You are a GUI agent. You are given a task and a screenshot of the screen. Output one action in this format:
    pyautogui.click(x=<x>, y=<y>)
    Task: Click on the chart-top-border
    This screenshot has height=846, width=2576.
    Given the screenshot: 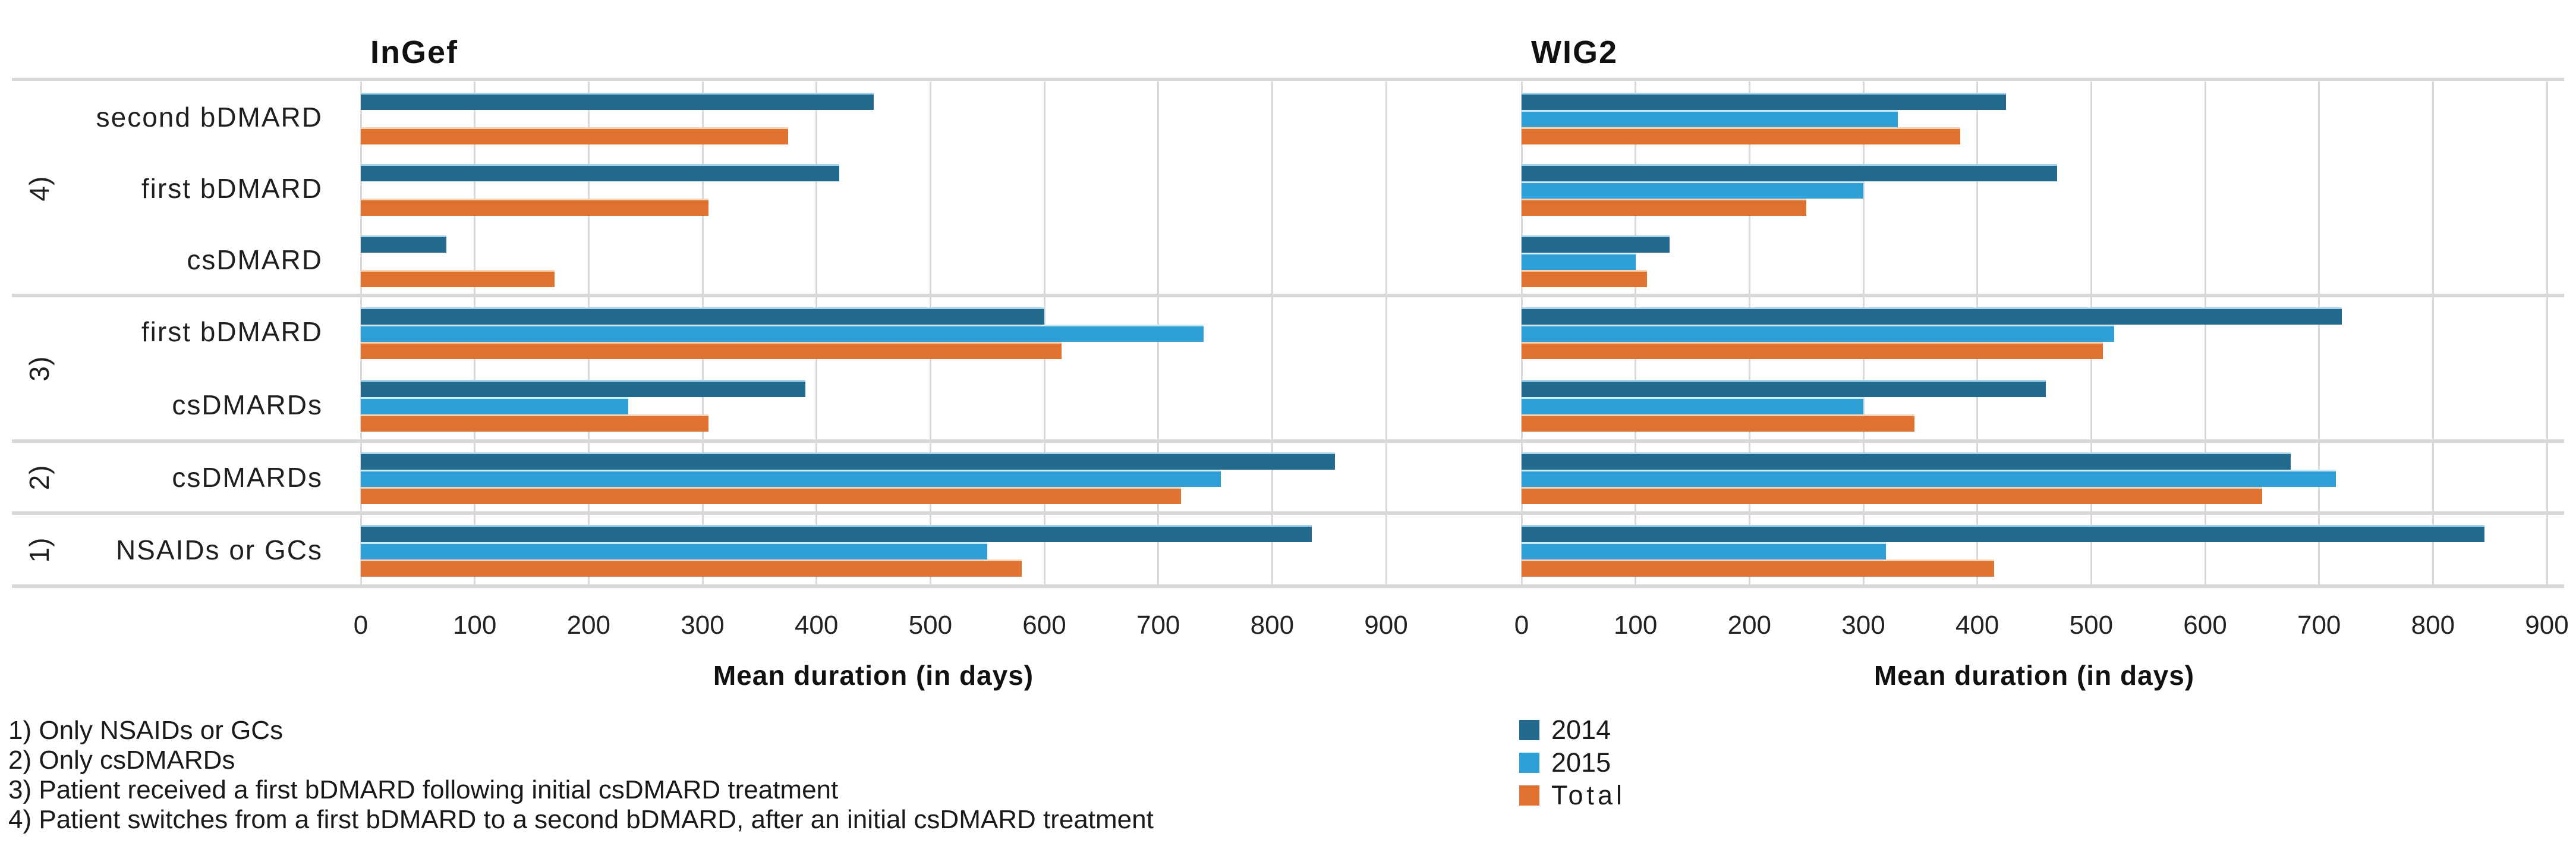 What is the action you would take?
    pyautogui.click(x=1288, y=79)
    